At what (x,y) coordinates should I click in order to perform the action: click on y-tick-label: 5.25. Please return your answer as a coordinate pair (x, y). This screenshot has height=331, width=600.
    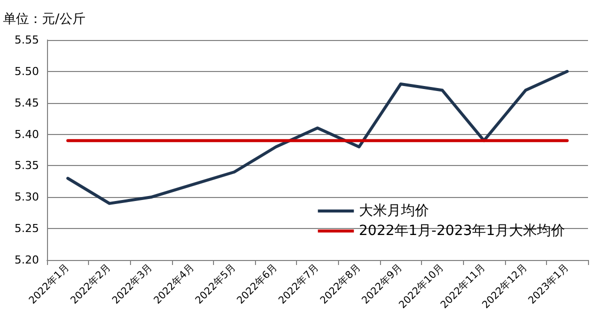
    Looking at the image, I should click on (26, 229).